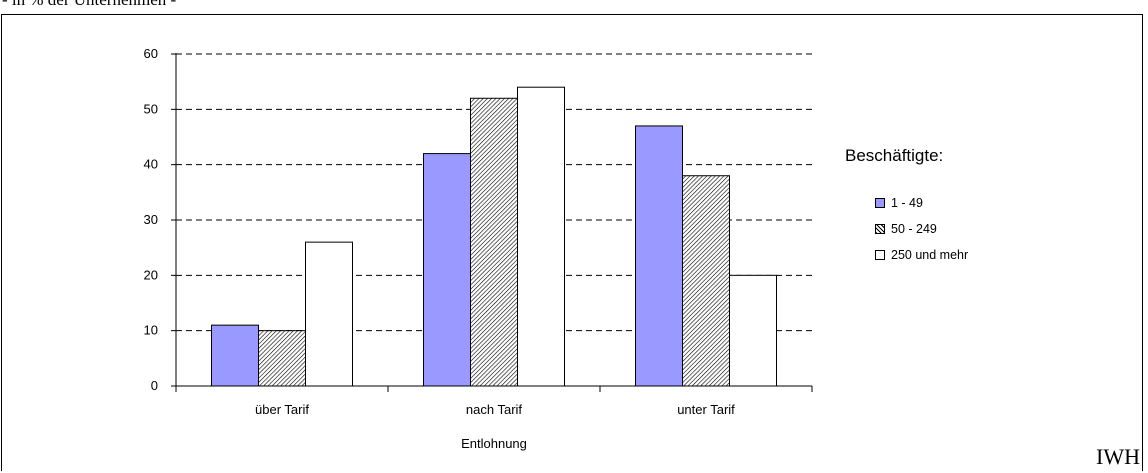 The width and height of the screenshot is (1148, 473). What do you see at coordinates (914, 229) in the screenshot?
I see `legend-label: 50 - 249` at bounding box center [914, 229].